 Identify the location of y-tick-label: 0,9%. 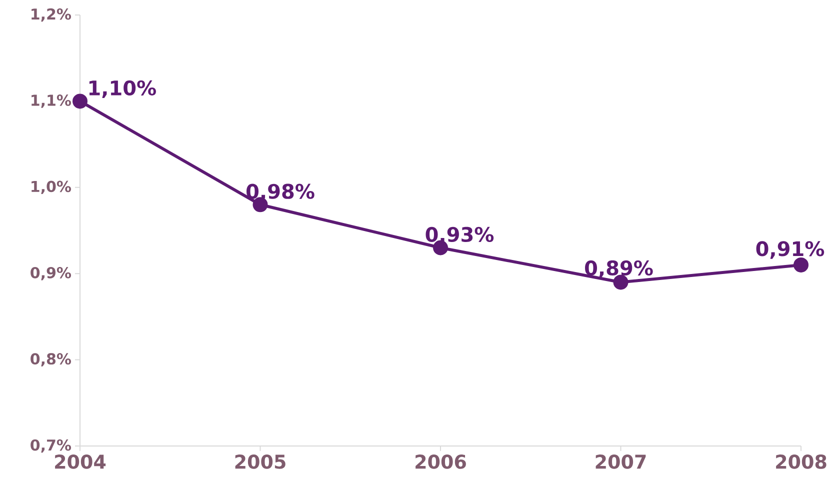
(51, 273).